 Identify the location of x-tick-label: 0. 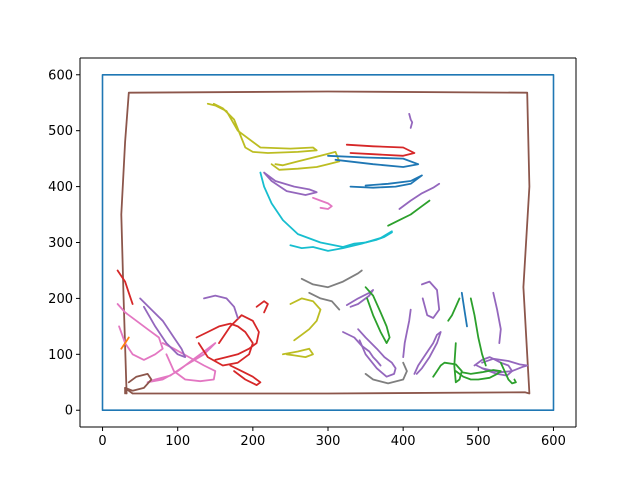
(102, 441).